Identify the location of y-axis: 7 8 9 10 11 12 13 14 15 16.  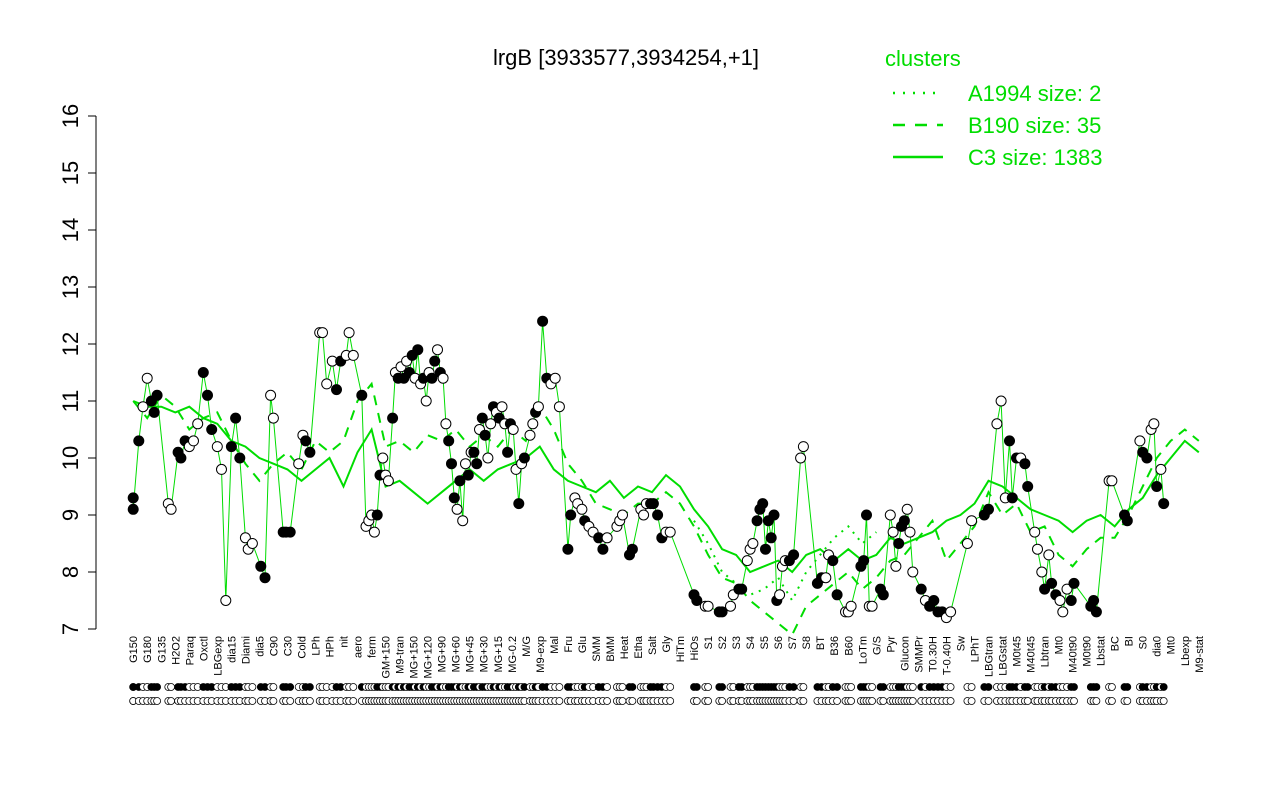
(77, 369).